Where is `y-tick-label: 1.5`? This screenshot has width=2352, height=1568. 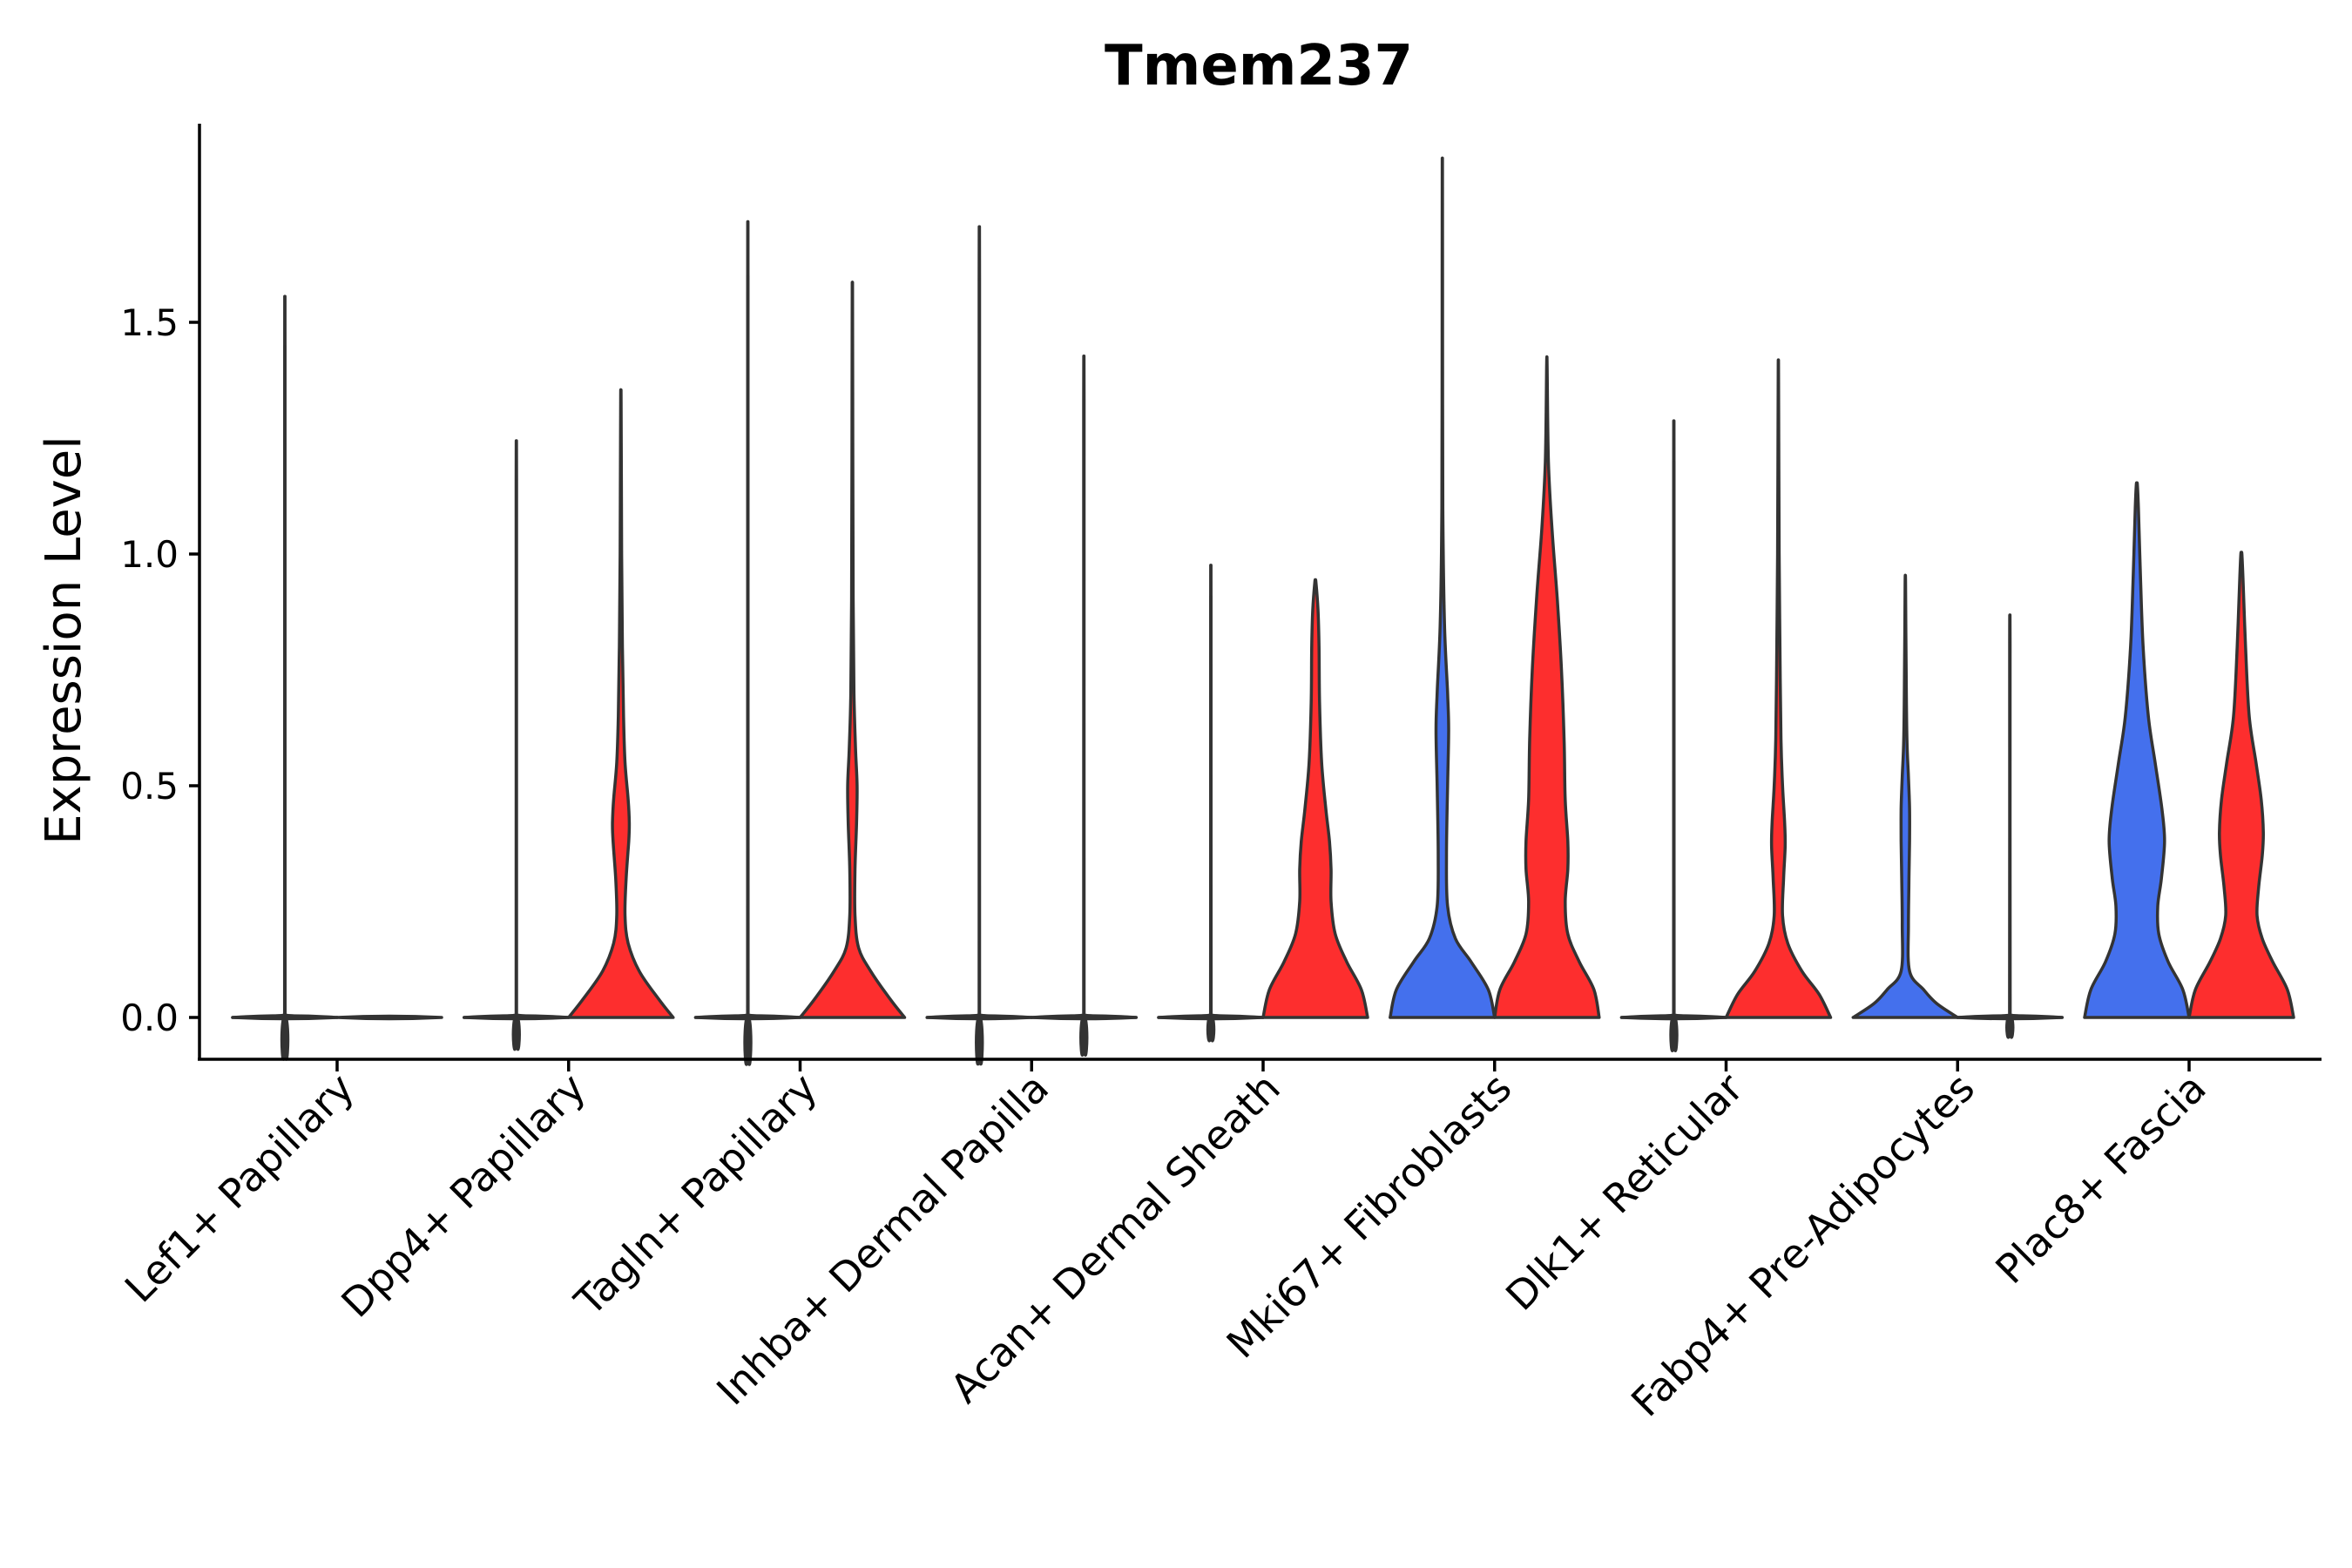
y-tick-label: 1.5 is located at coordinates (150, 322).